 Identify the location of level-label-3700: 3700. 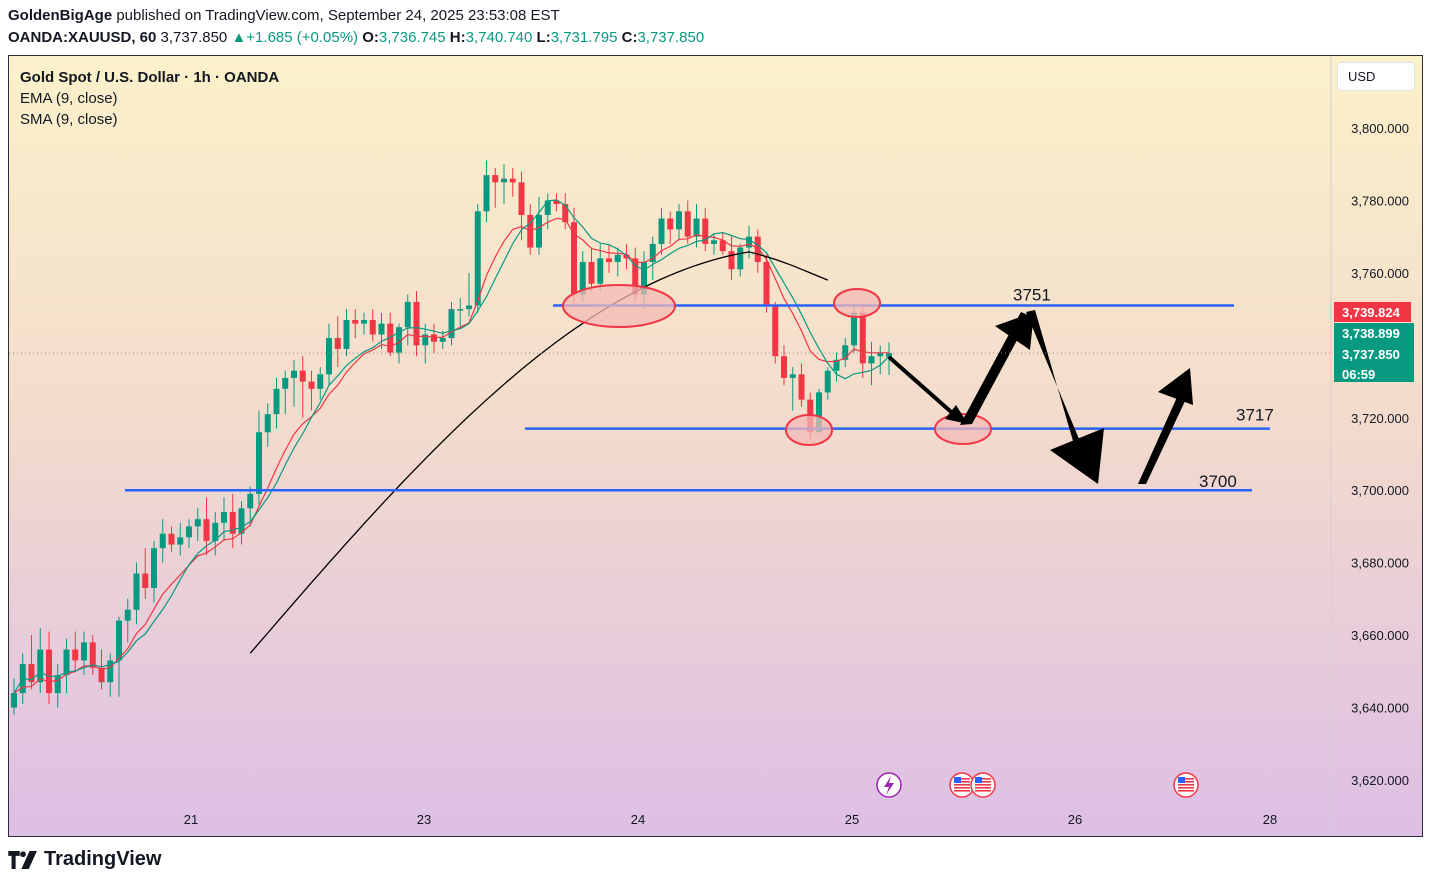
(1218, 481).